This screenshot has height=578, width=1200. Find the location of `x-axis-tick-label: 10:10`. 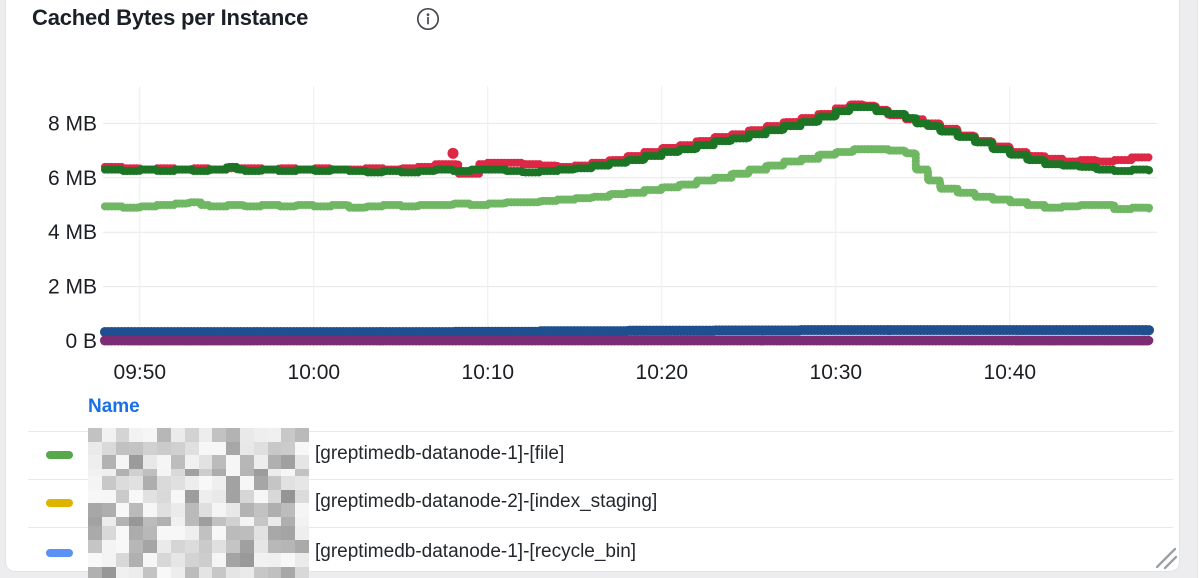

x-axis-tick-label: 10:10 is located at coordinates (488, 372).